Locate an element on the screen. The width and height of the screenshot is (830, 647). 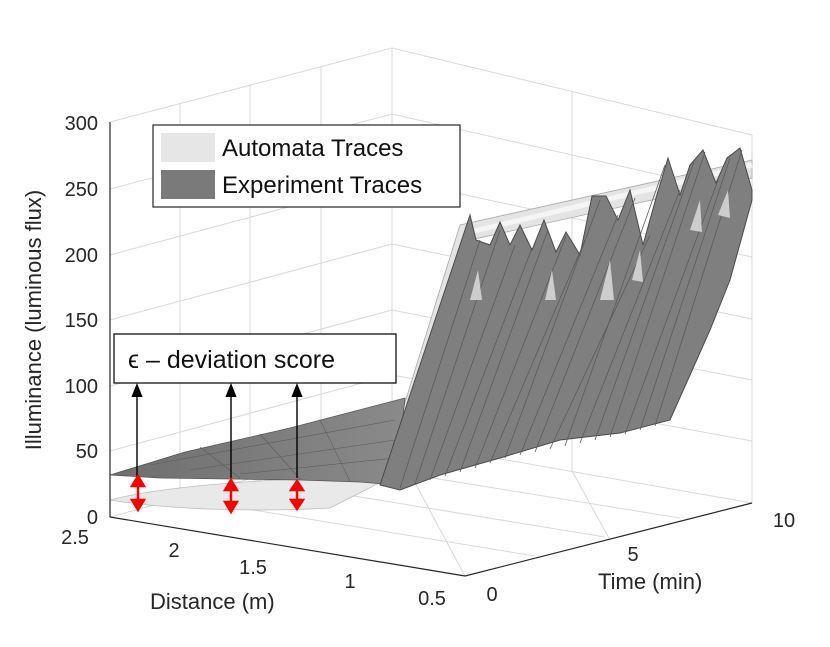
x-tick-label: 2 is located at coordinates (173, 551).